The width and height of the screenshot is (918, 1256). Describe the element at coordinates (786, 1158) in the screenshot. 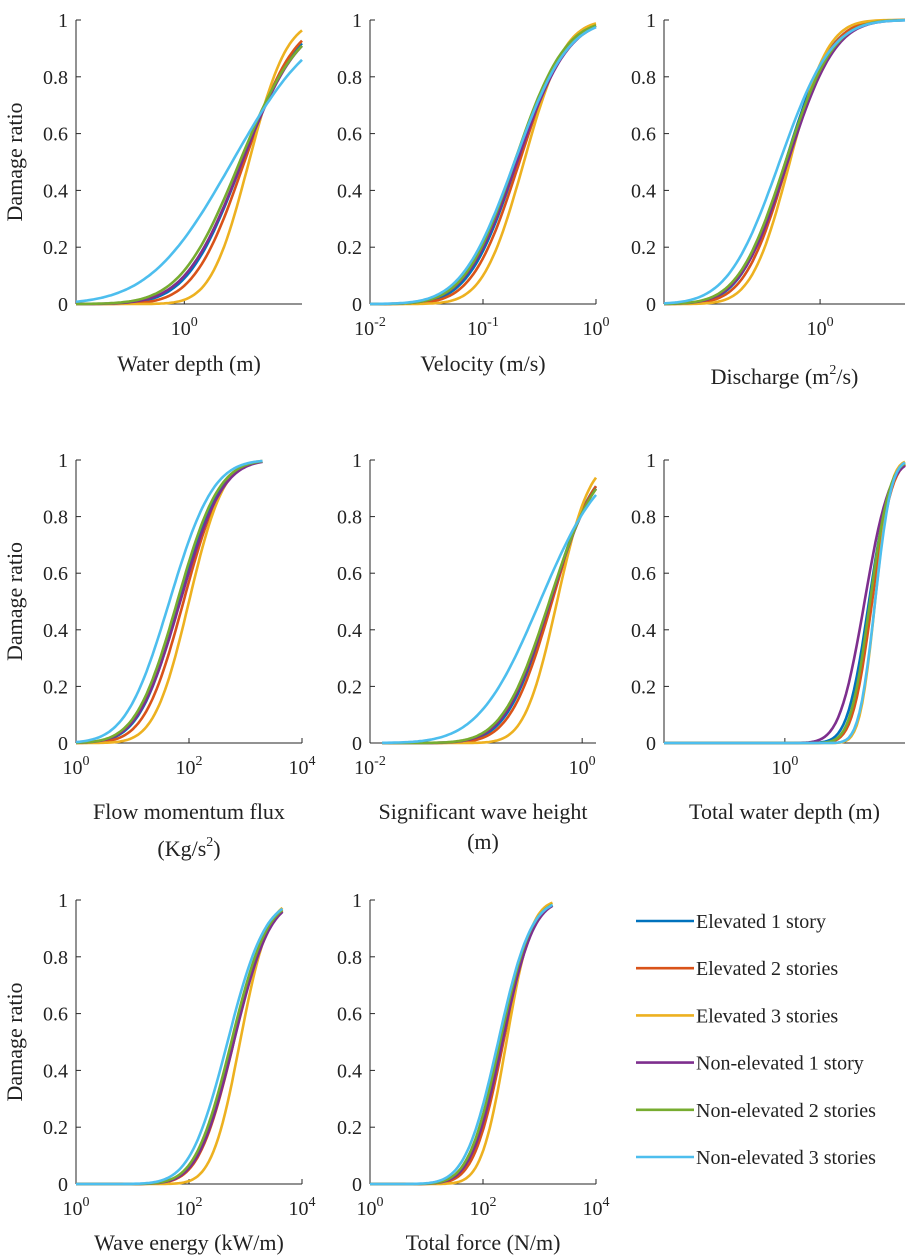

I see `legend-label: Non-elevated 3 stories` at that location.